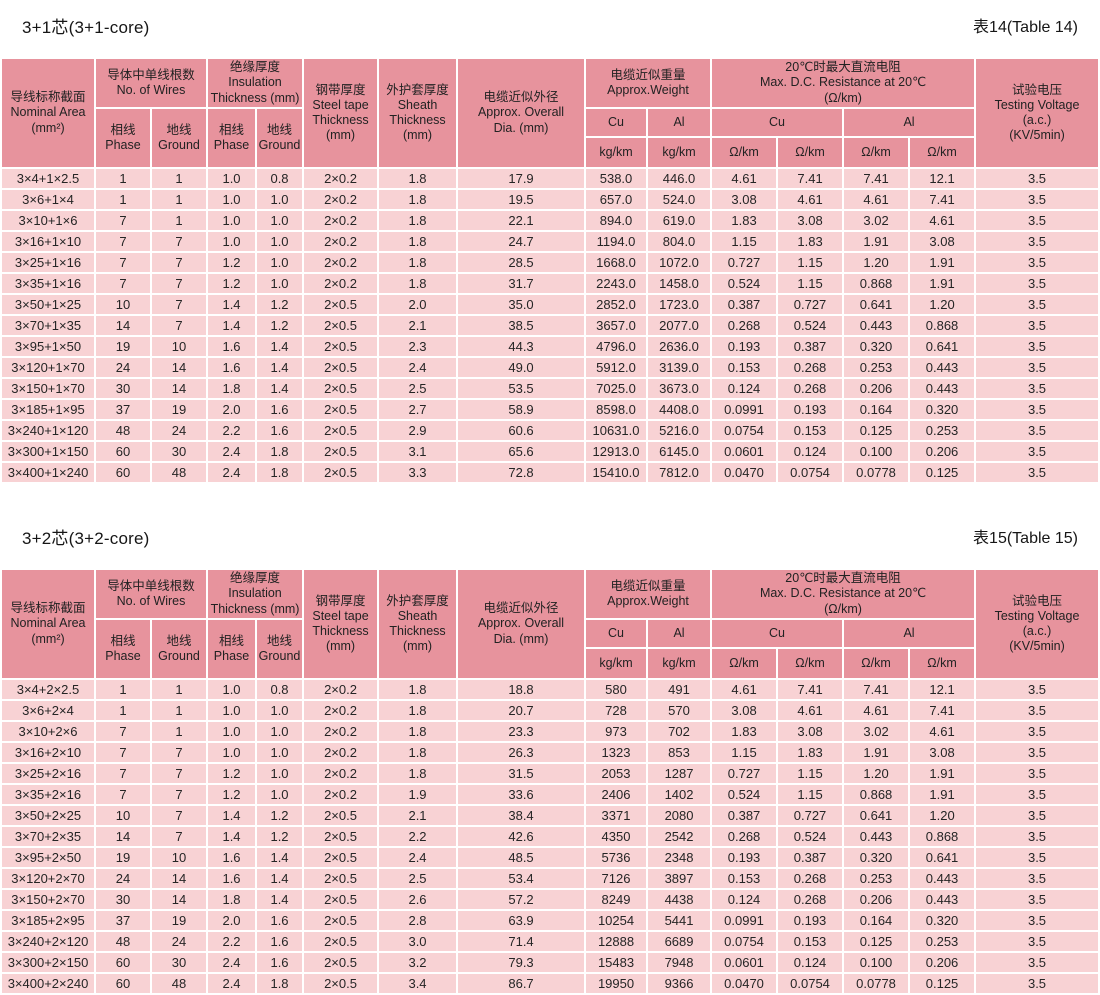 The width and height of the screenshot is (1100, 995). What do you see at coordinates (521, 794) in the screenshot?
I see `table-cell: 33.6` at bounding box center [521, 794].